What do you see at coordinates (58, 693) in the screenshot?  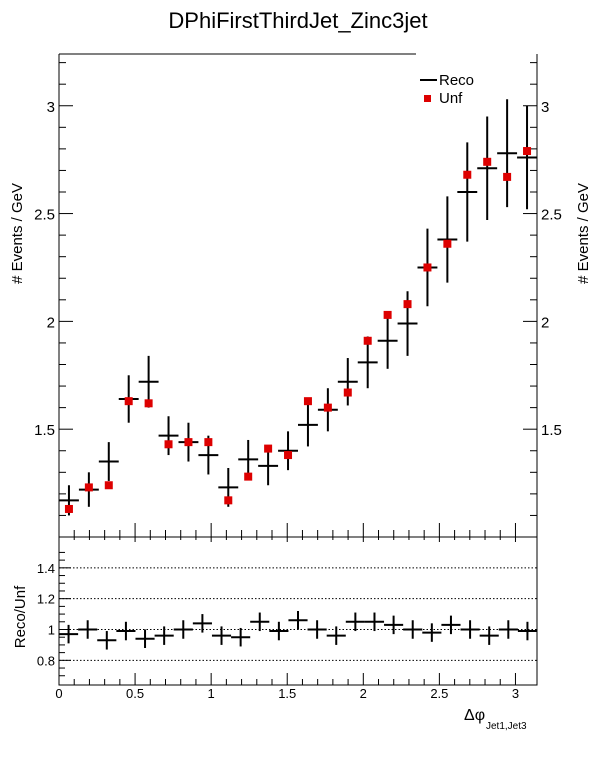 I see `ratio-xtick-label: 0` at bounding box center [58, 693].